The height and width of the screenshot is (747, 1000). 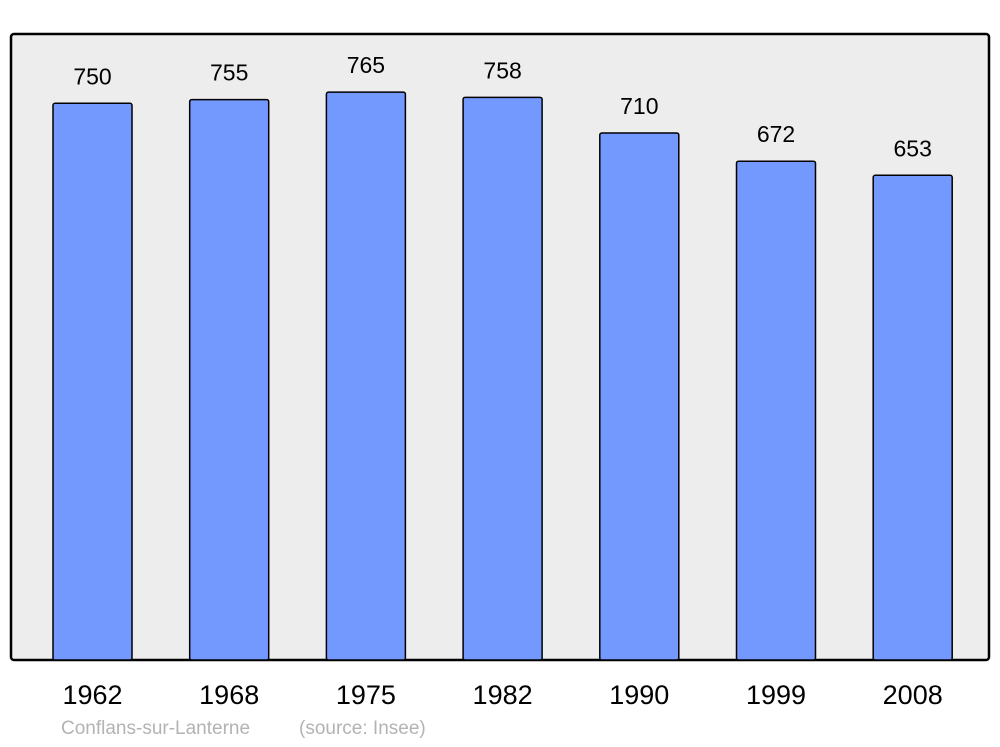 What do you see at coordinates (366, 65) in the screenshot?
I see `data-label: 765` at bounding box center [366, 65].